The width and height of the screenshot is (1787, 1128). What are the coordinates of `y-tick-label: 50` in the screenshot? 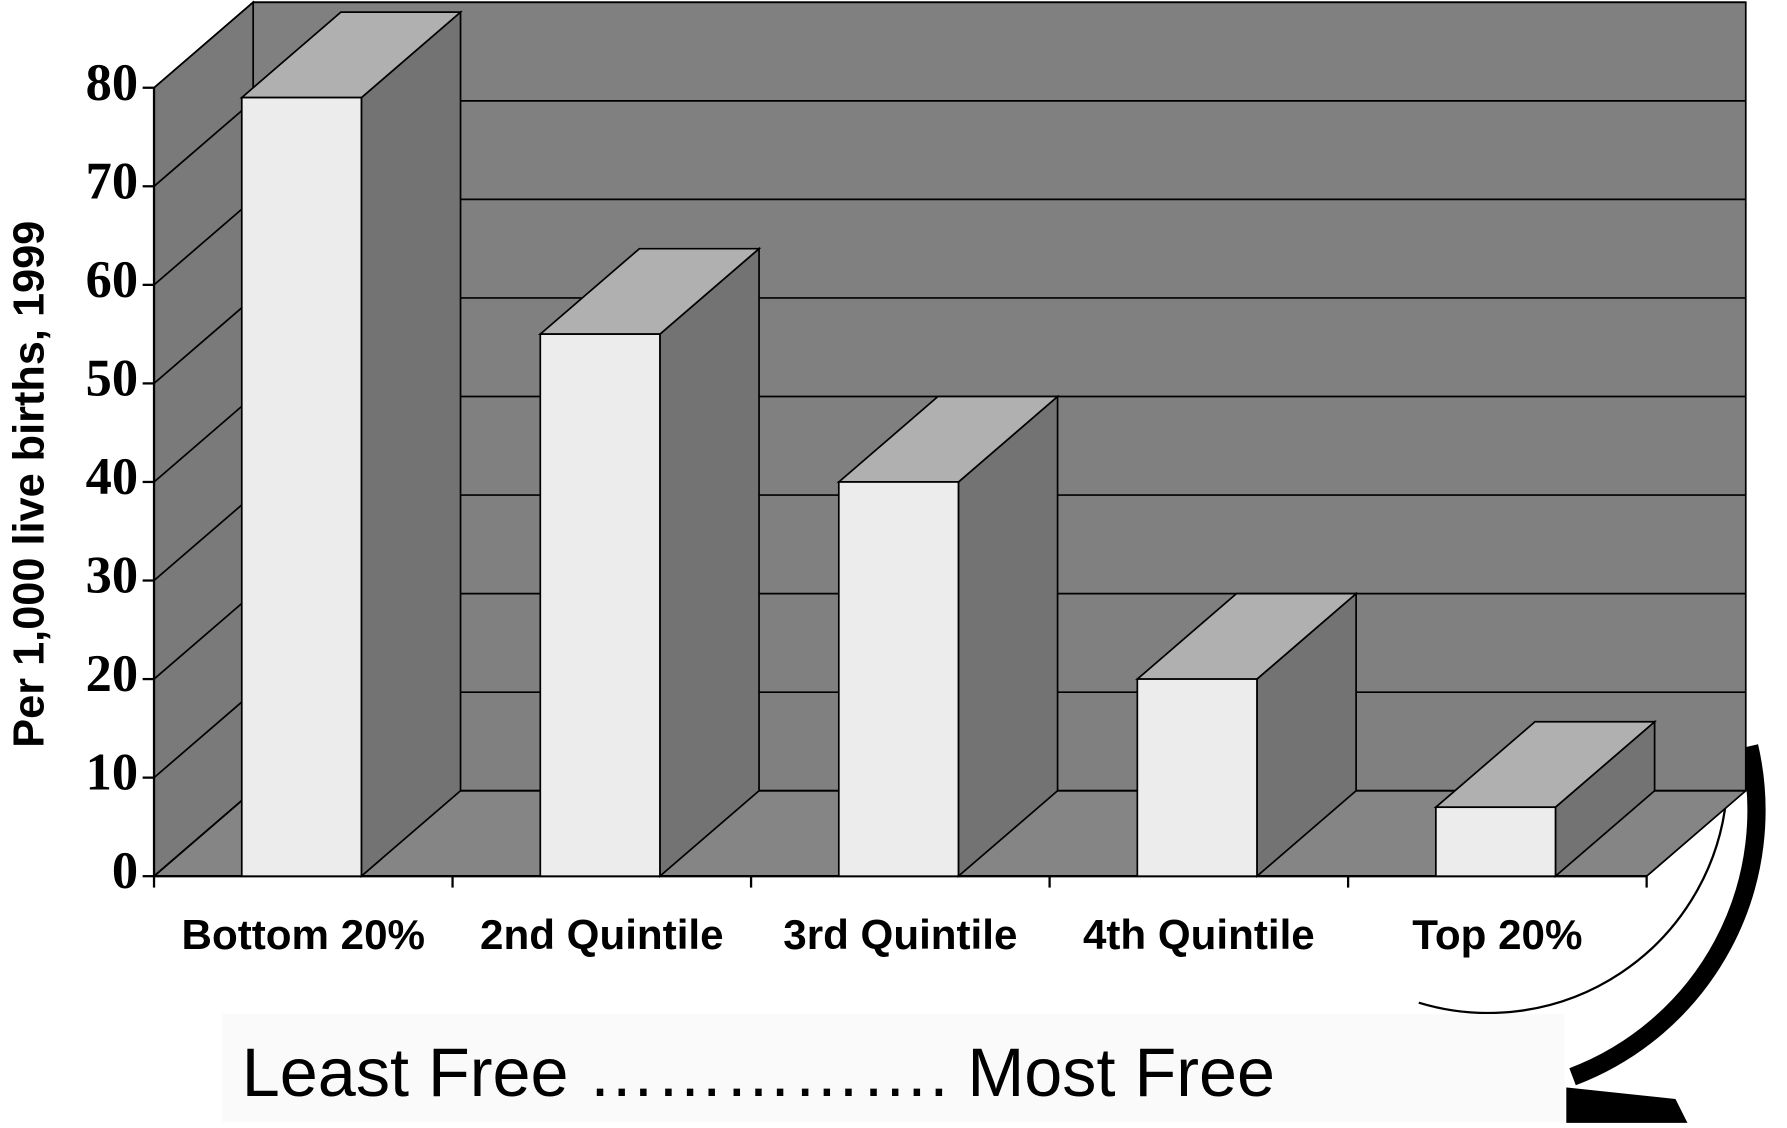 It's located at (112, 378).